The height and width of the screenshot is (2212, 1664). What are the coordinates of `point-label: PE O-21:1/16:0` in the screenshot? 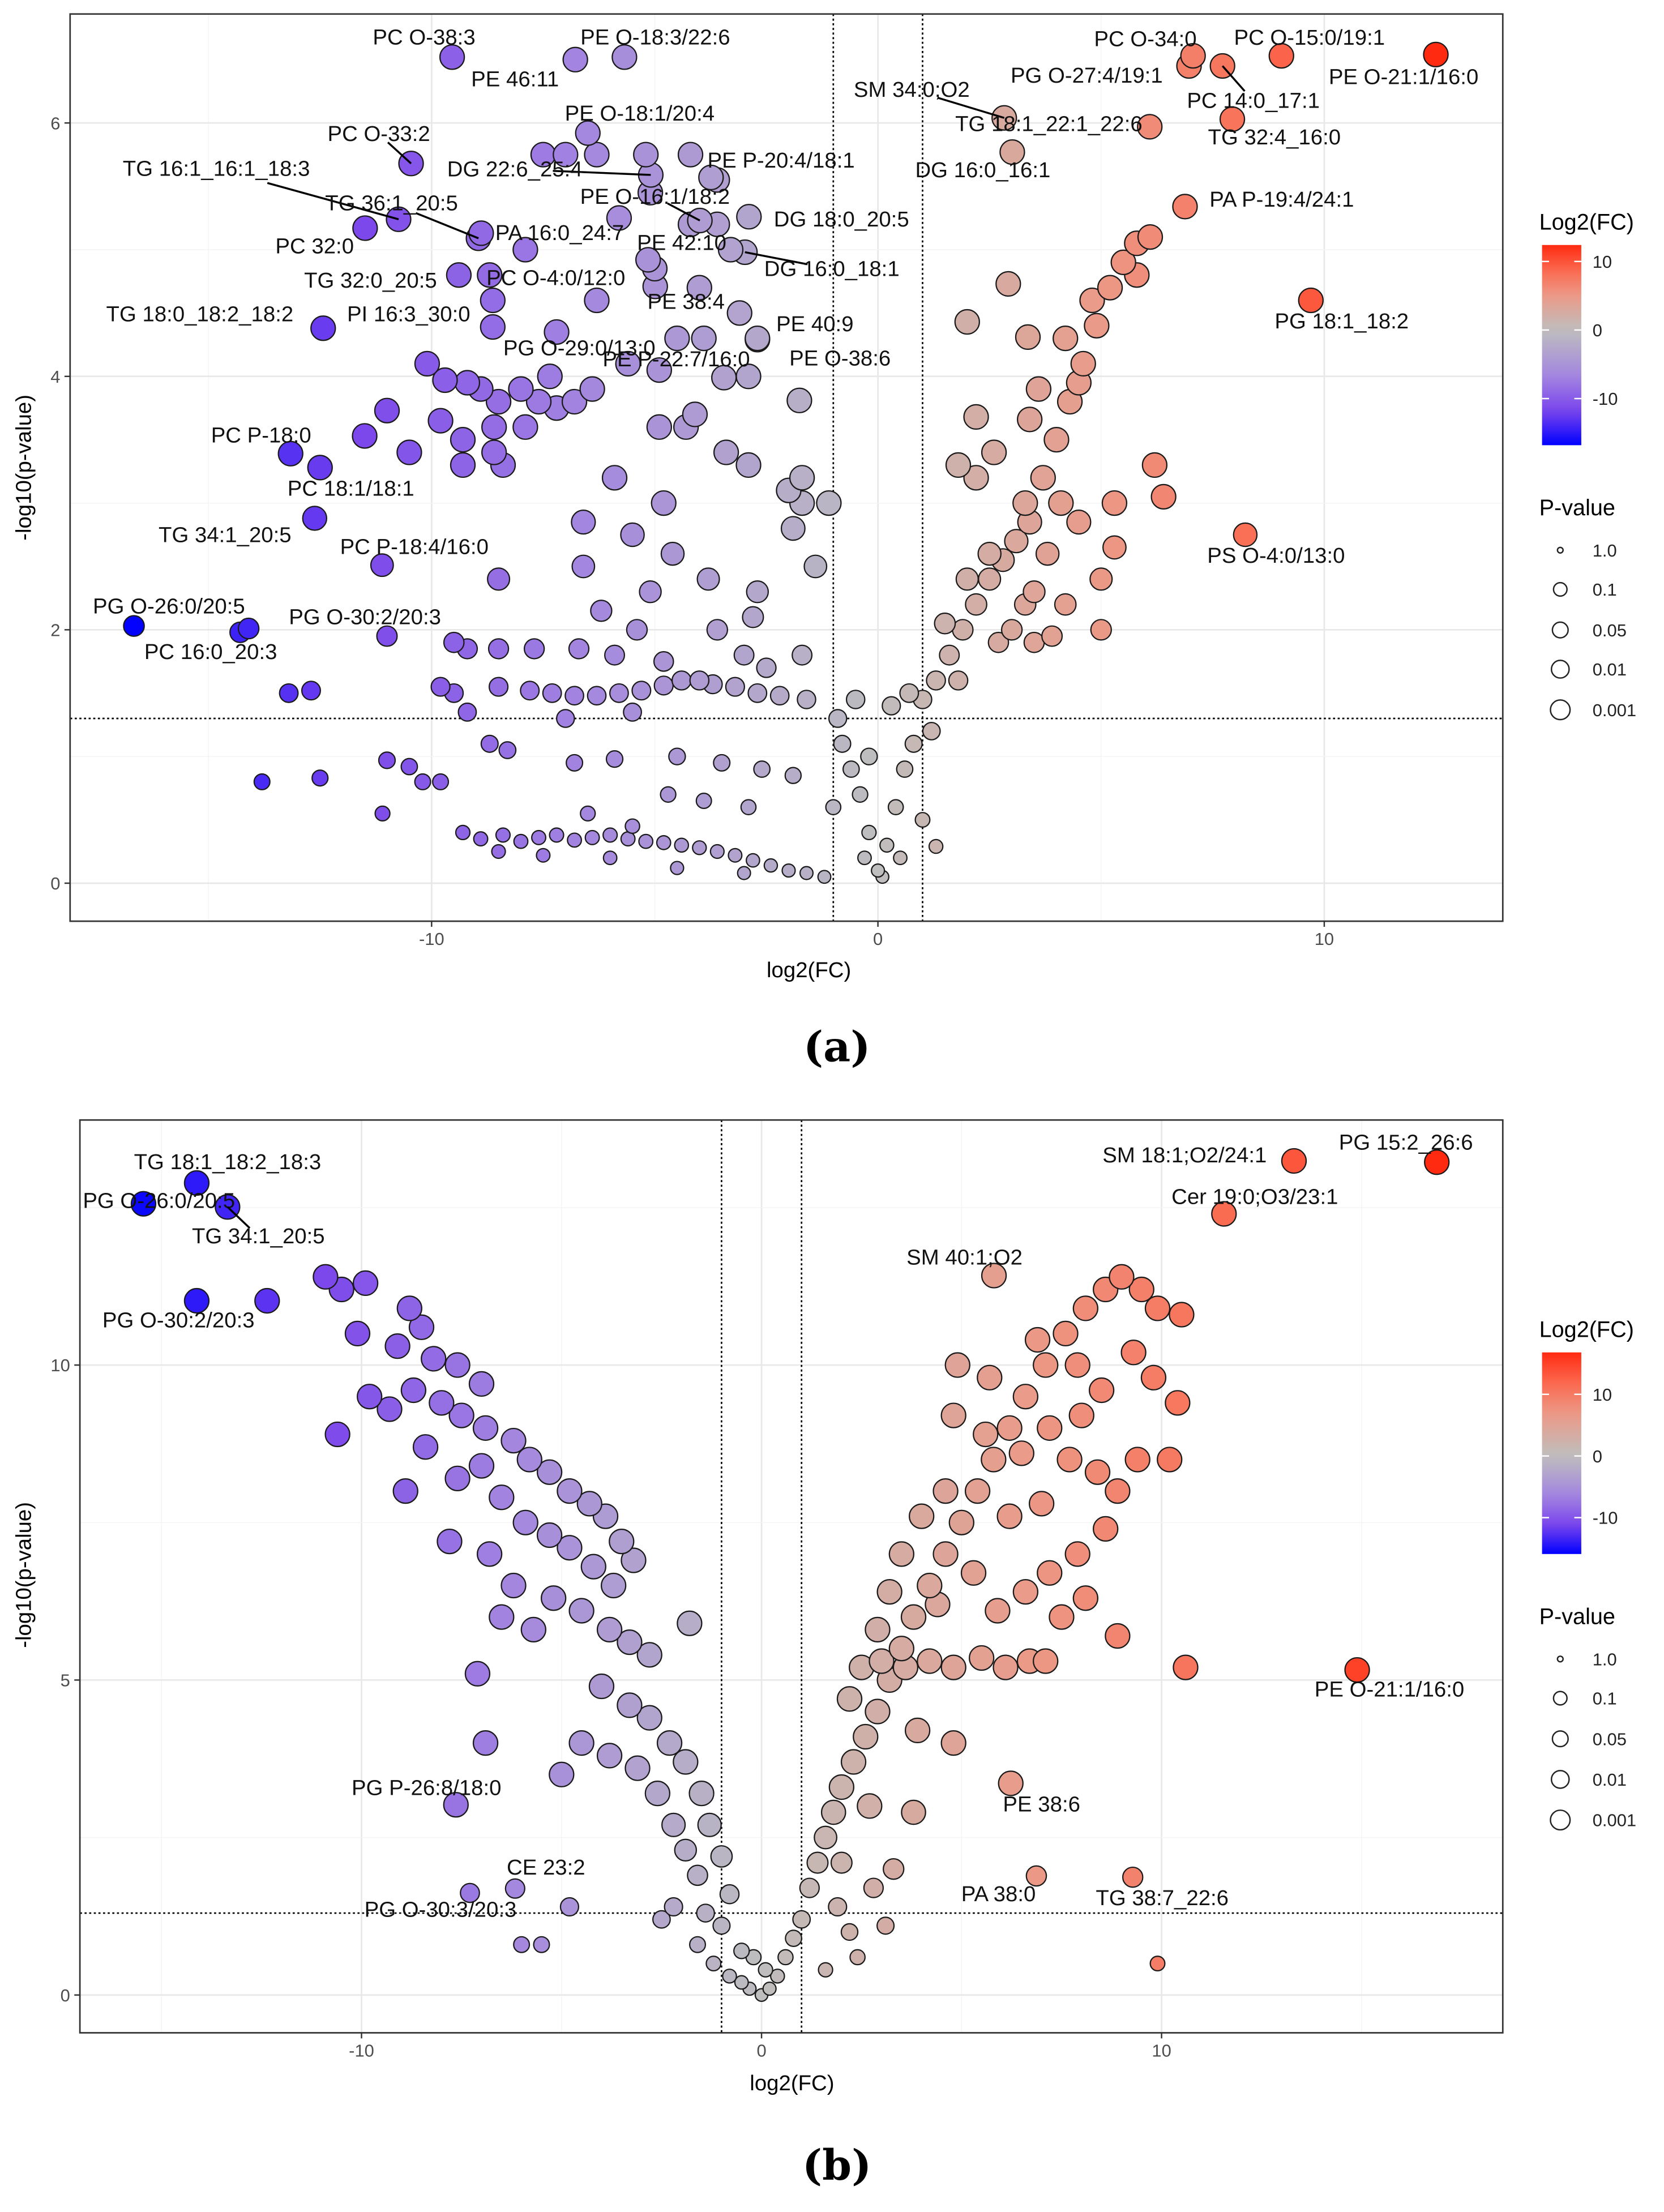 It's located at (1403, 77).